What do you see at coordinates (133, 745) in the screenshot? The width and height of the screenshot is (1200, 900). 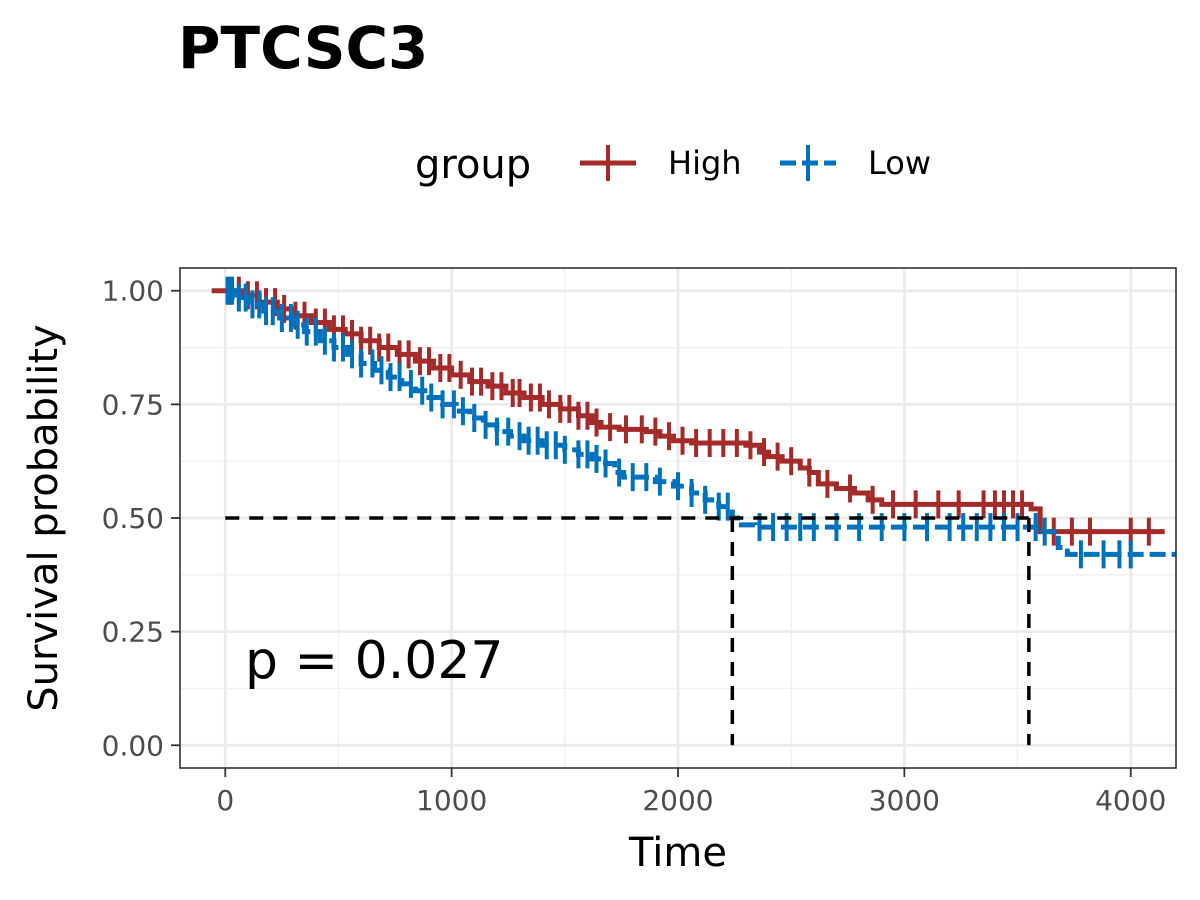 I see `y-tick-label: 0.00` at bounding box center [133, 745].